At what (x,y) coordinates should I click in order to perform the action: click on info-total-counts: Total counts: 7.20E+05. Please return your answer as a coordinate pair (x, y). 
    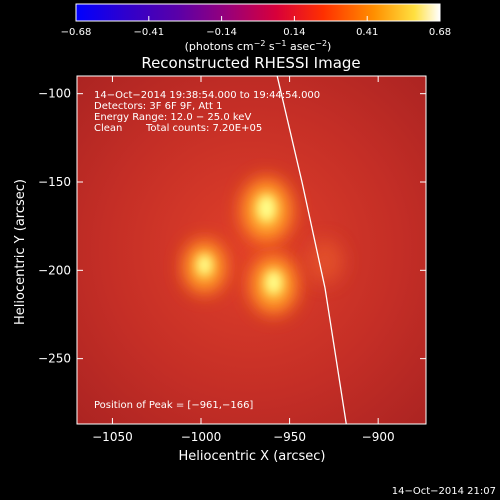
    Looking at the image, I should click on (203, 128).